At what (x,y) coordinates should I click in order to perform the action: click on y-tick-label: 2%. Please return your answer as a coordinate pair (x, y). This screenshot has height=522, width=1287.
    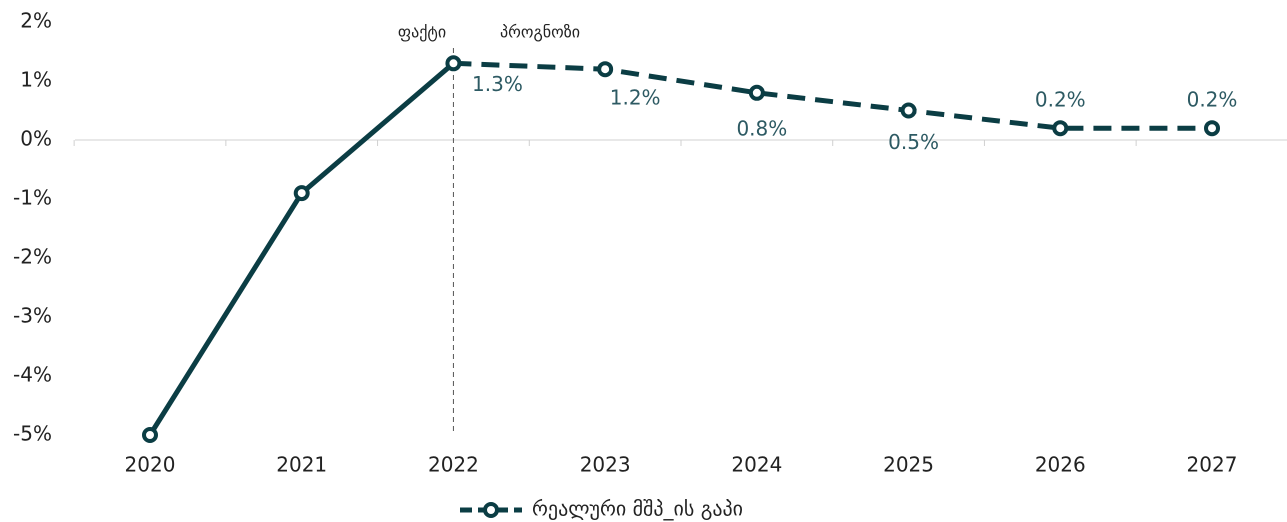
    Looking at the image, I should click on (36, 21).